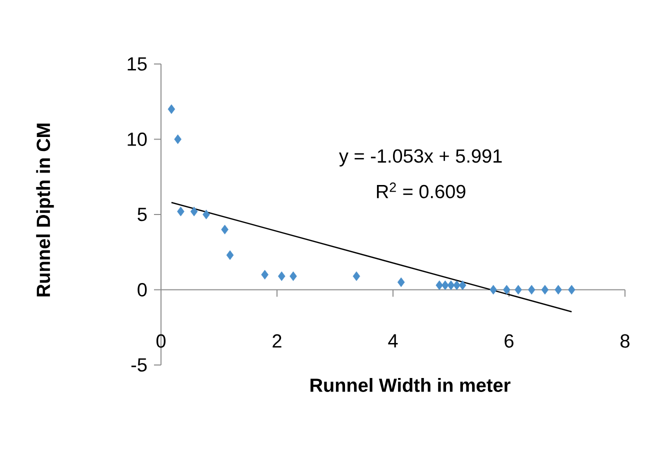 The image size is (665, 465). Describe the element at coordinates (421, 190) in the screenshot. I see `annotation: R$^{2}$ = 0.609` at that location.